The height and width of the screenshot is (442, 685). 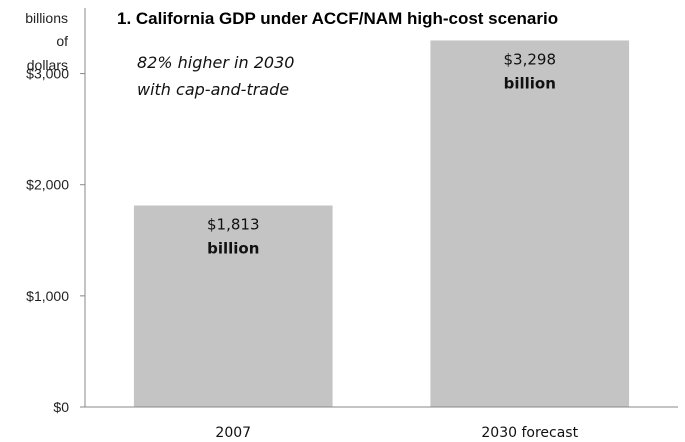 I want to click on bar-value-label: $1,813, so click(x=233, y=224).